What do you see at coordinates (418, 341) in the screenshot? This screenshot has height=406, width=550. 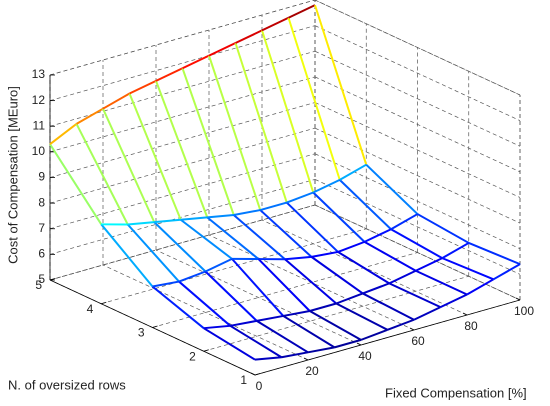 I see `x-tick-label: 60` at bounding box center [418, 341].